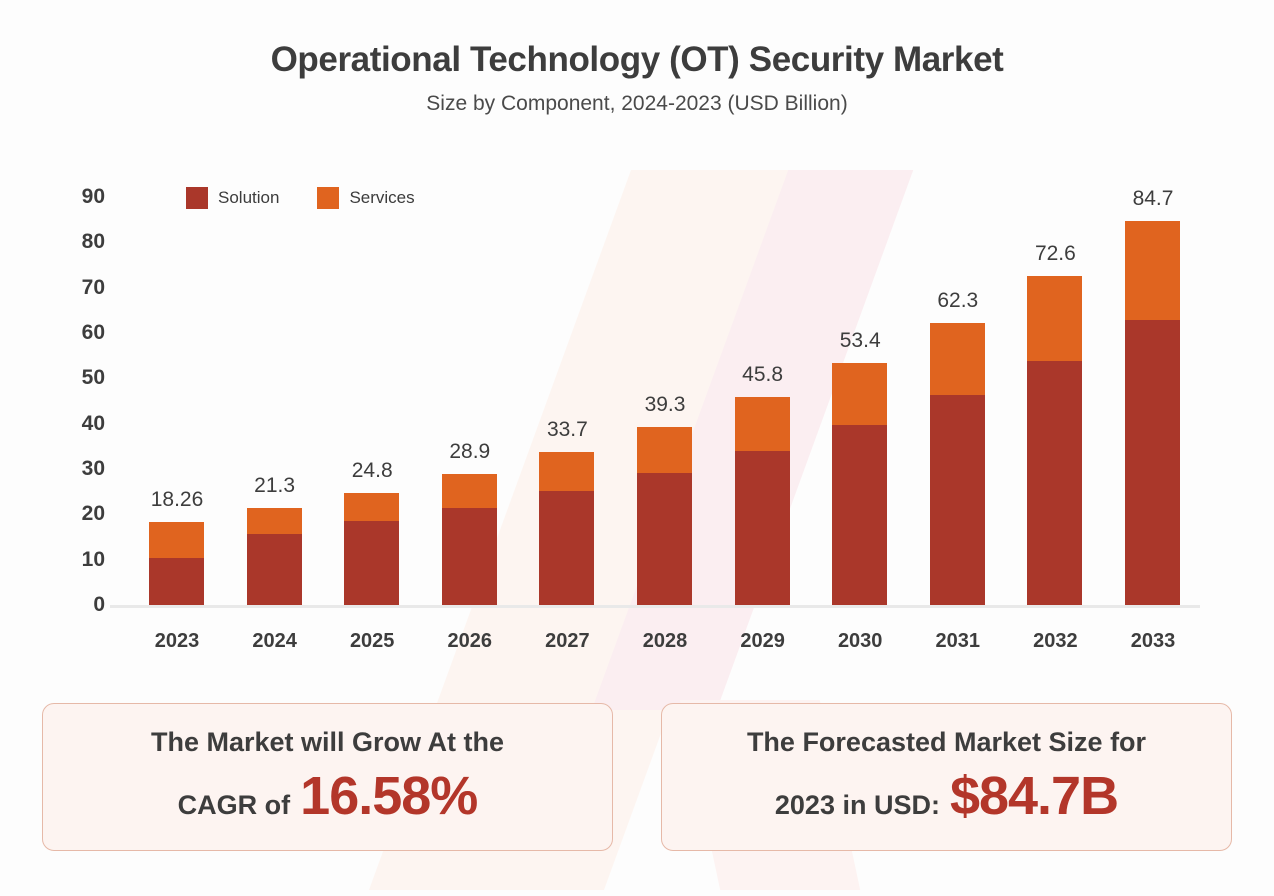 This screenshot has height=896, width=1274. Describe the element at coordinates (372, 507) in the screenshot. I see `bar-segment-services-2025` at that location.